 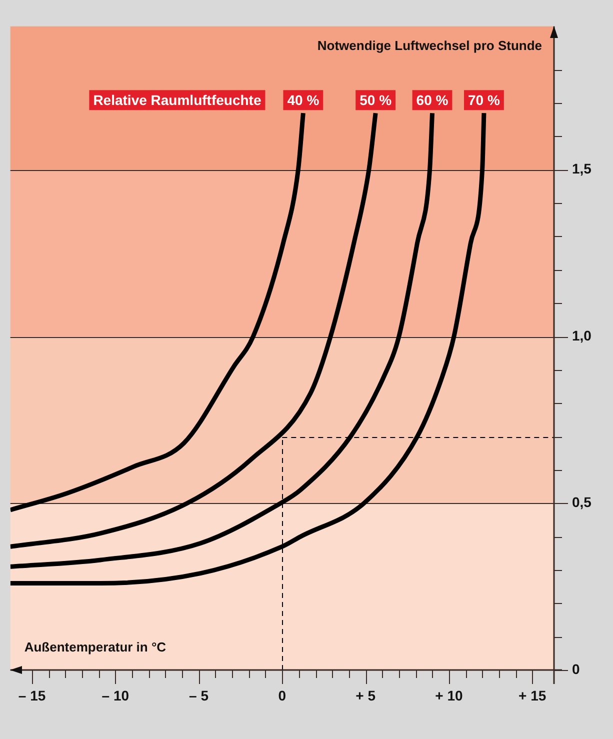 I want to click on series-label: 40 %, so click(x=303, y=100).